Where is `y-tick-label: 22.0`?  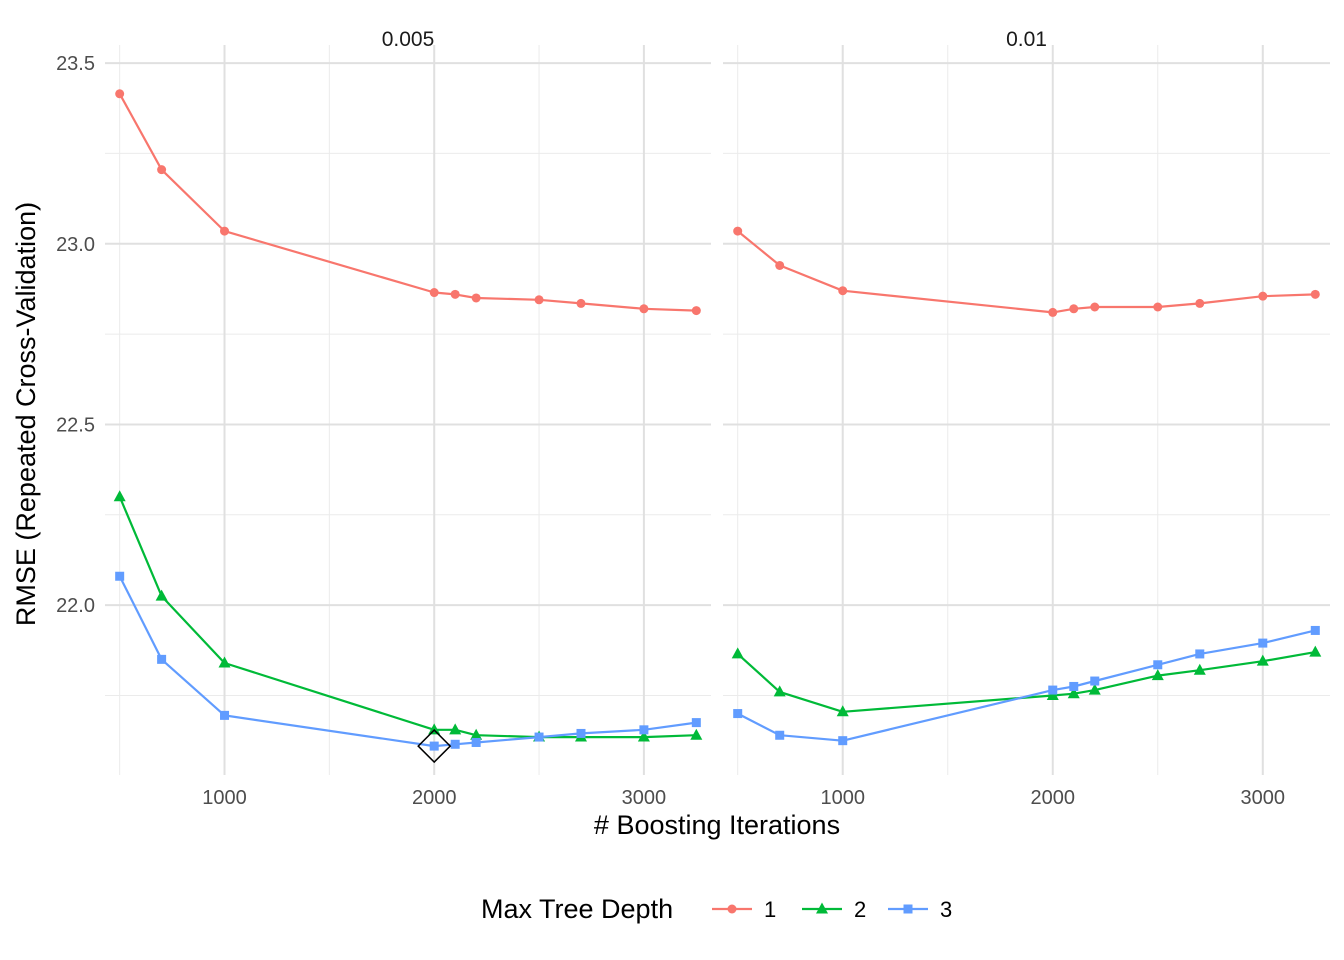
y-tick-label: 22.0 is located at coordinates (75, 606).